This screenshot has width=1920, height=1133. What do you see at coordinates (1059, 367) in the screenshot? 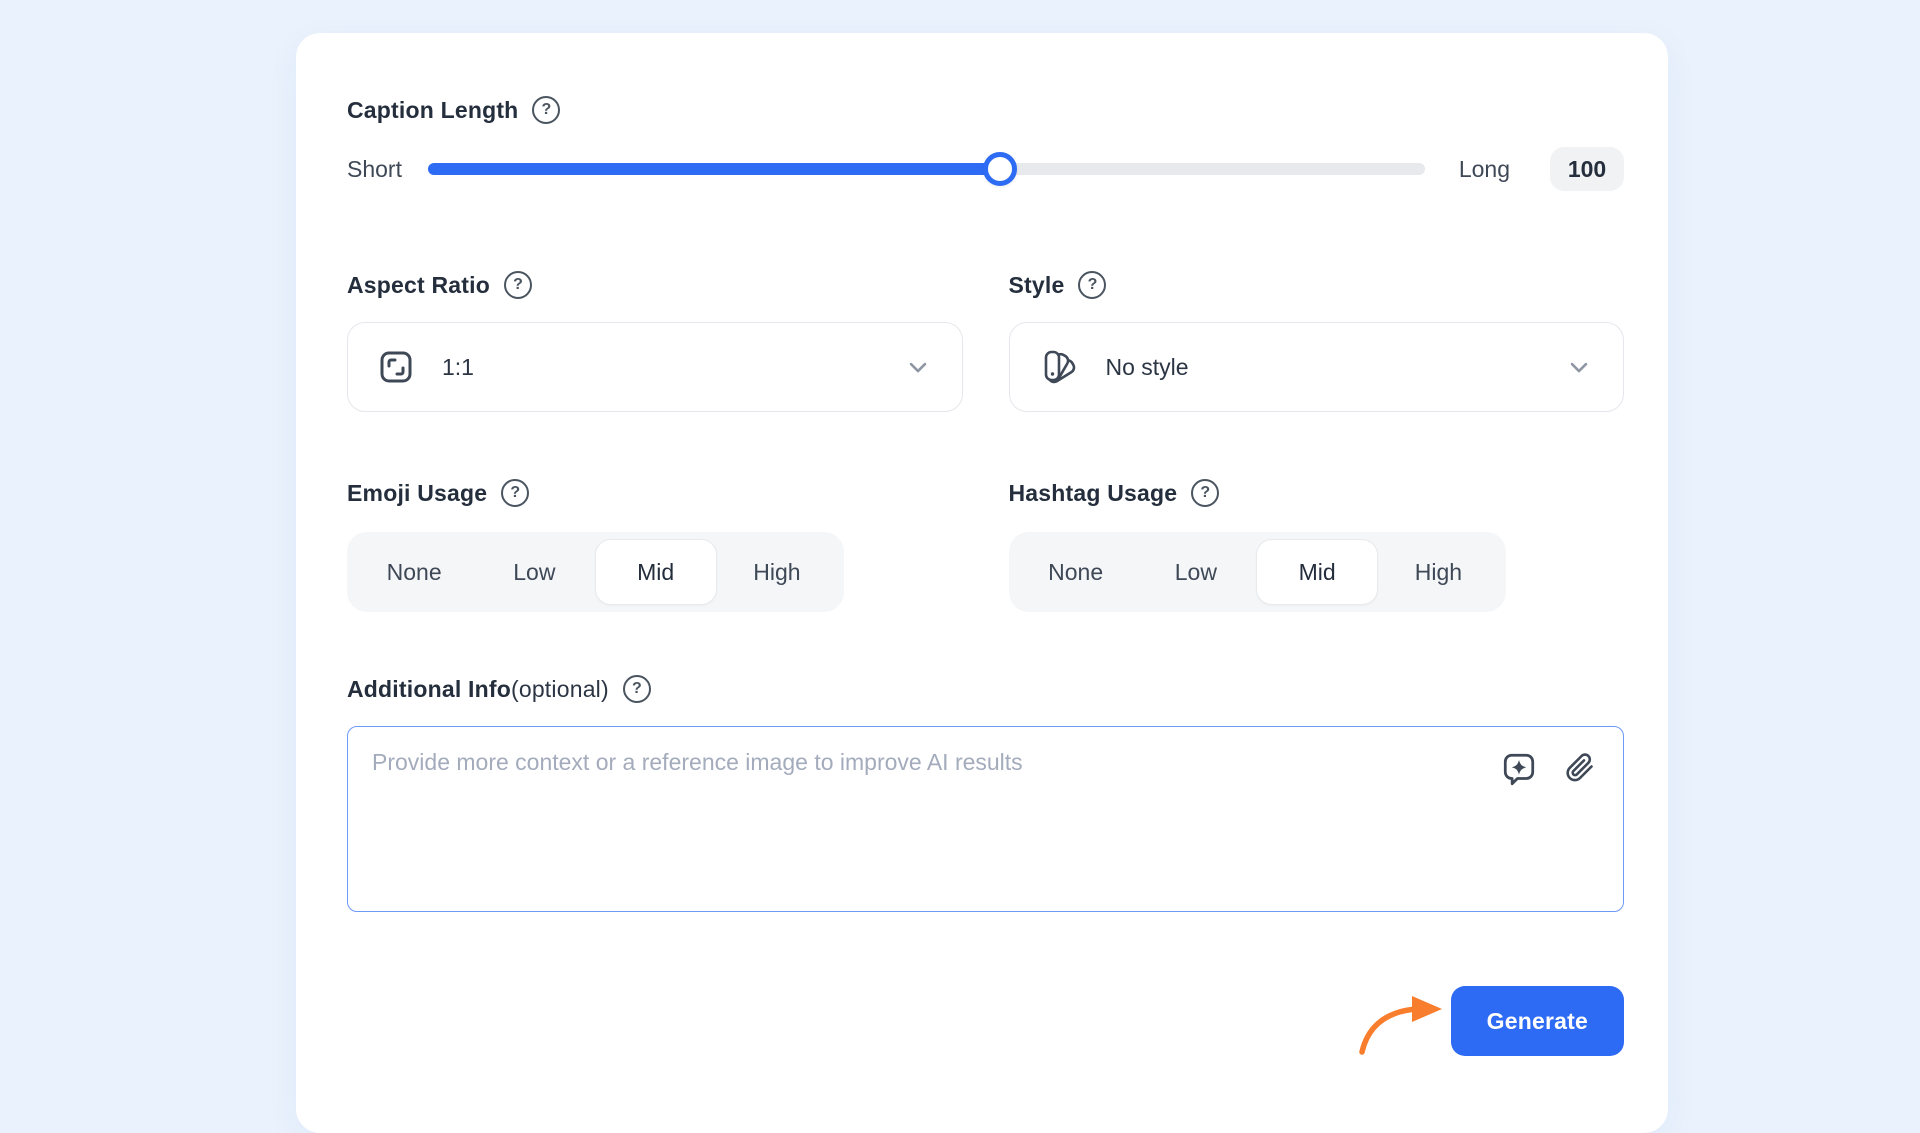
I see `style-swatches-icon` at bounding box center [1059, 367].